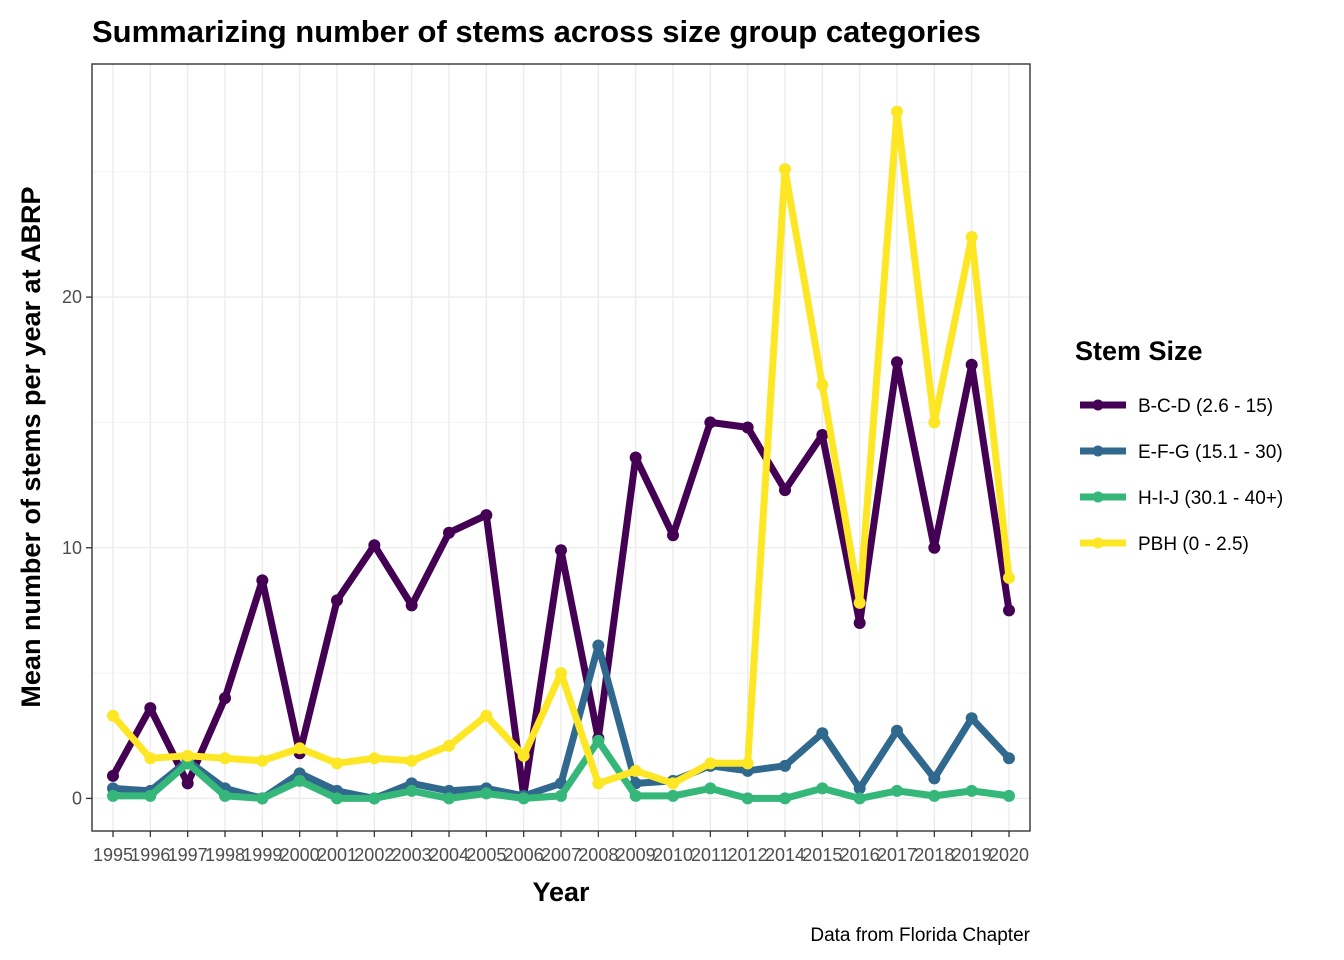  I want to click on legend-label: E-F-G (15.1 - 30), so click(1210, 452).